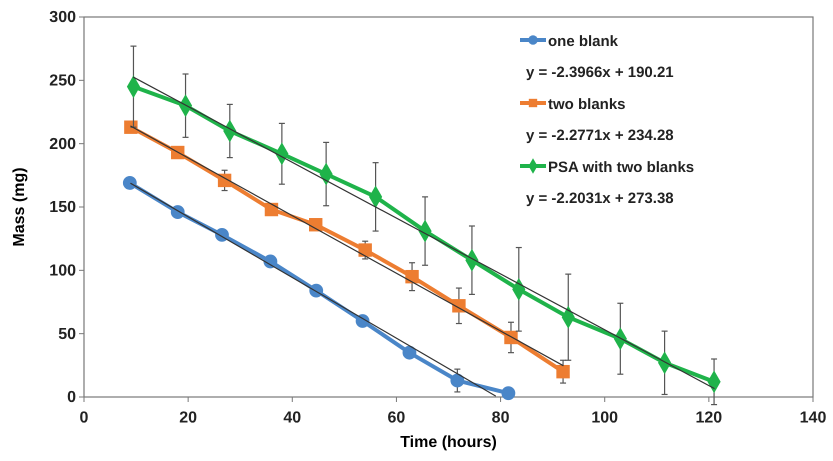 The height and width of the screenshot is (461, 833). Describe the element at coordinates (84, 418) in the screenshot. I see `x-tick-label: 0` at that location.